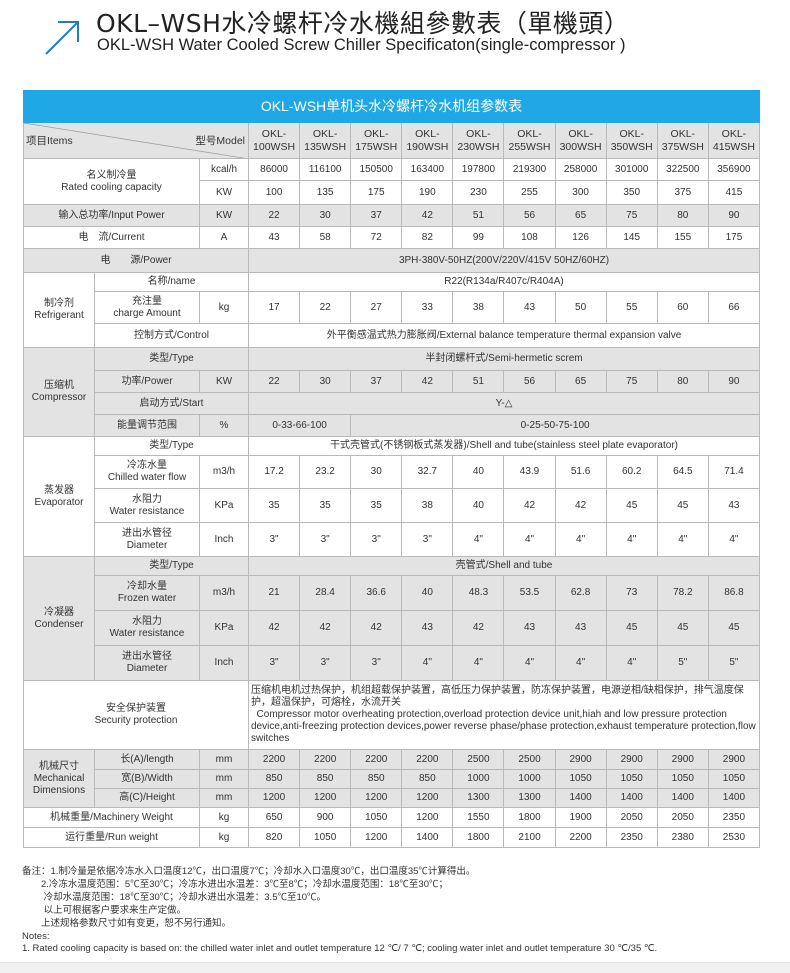  What do you see at coordinates (274, 779) in the screenshot?
I see `value-cell: 850` at bounding box center [274, 779].